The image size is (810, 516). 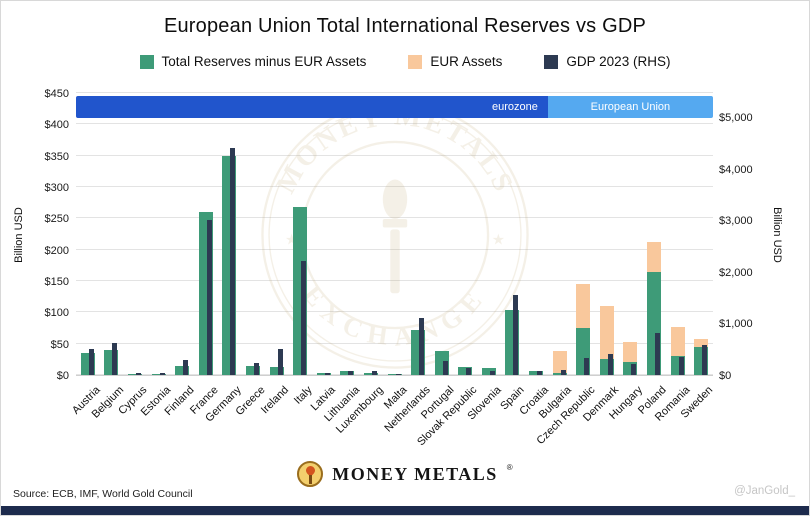 I want to click on bottom-bar, so click(x=405, y=510).